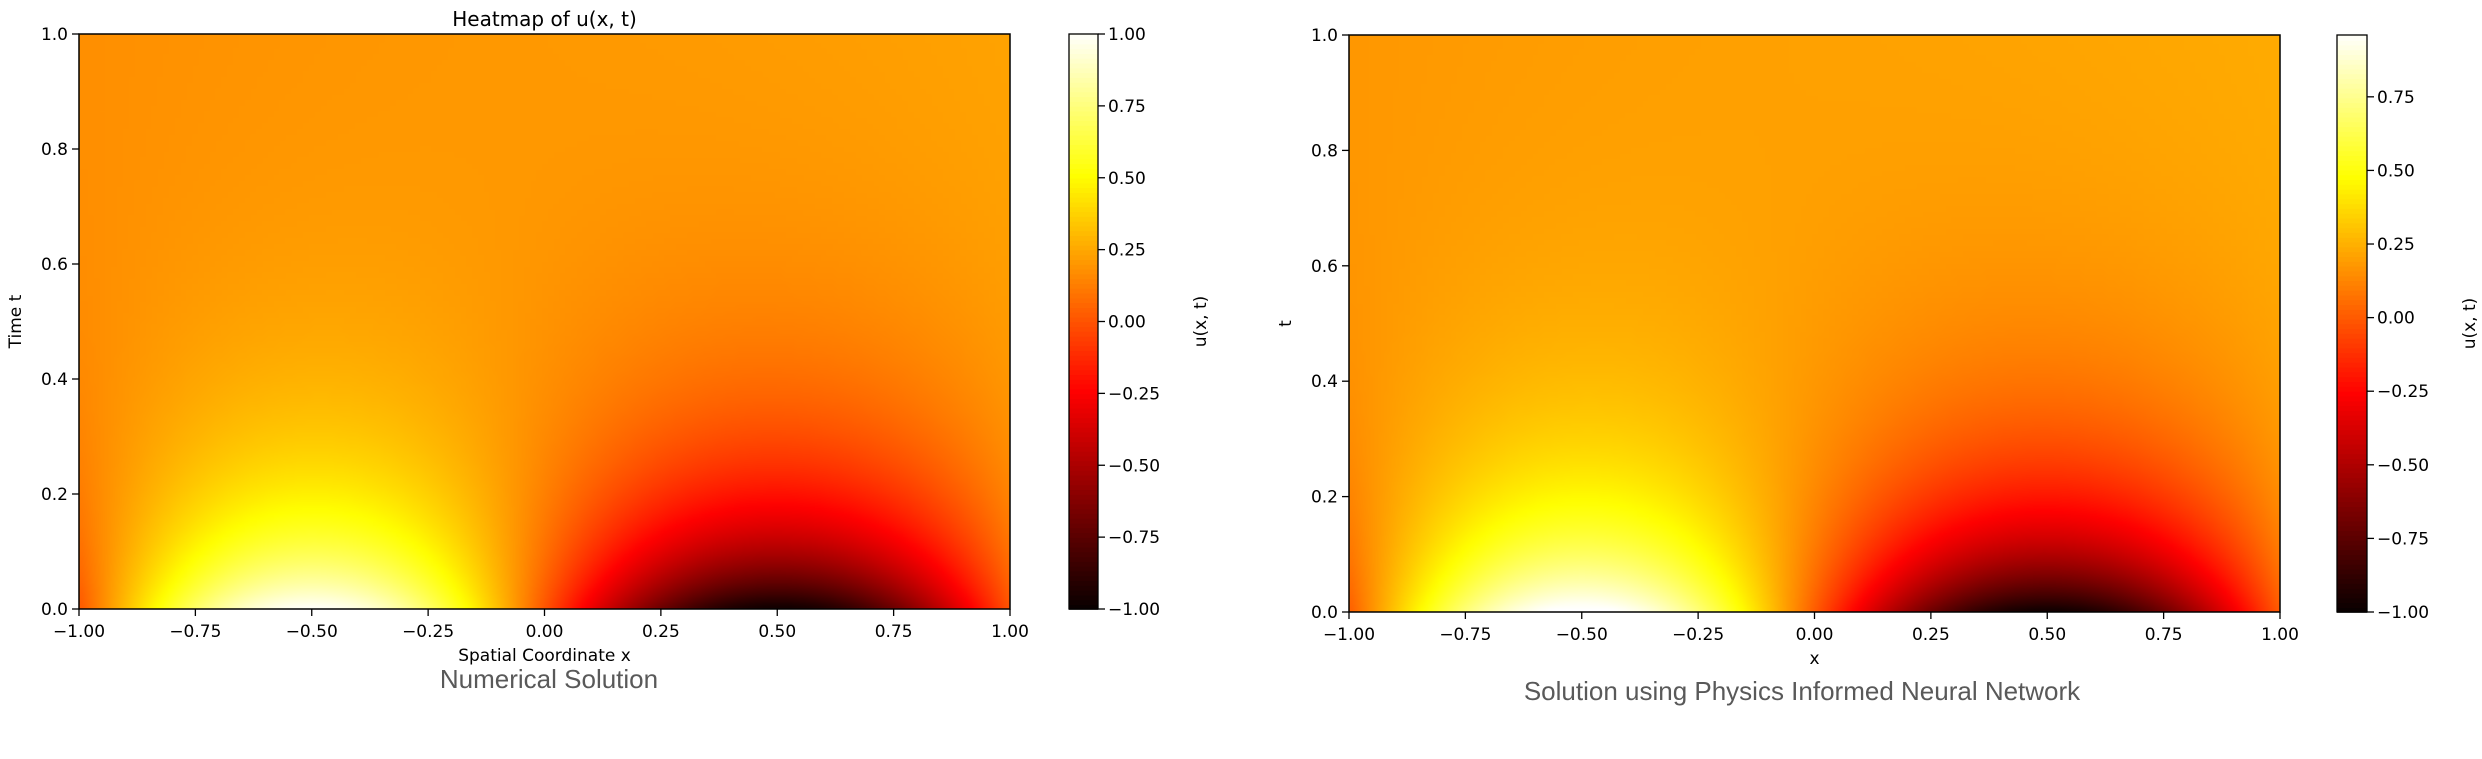  What do you see at coordinates (1582, 635) in the screenshot?
I see `x-tick-label: −0.50` at bounding box center [1582, 635].